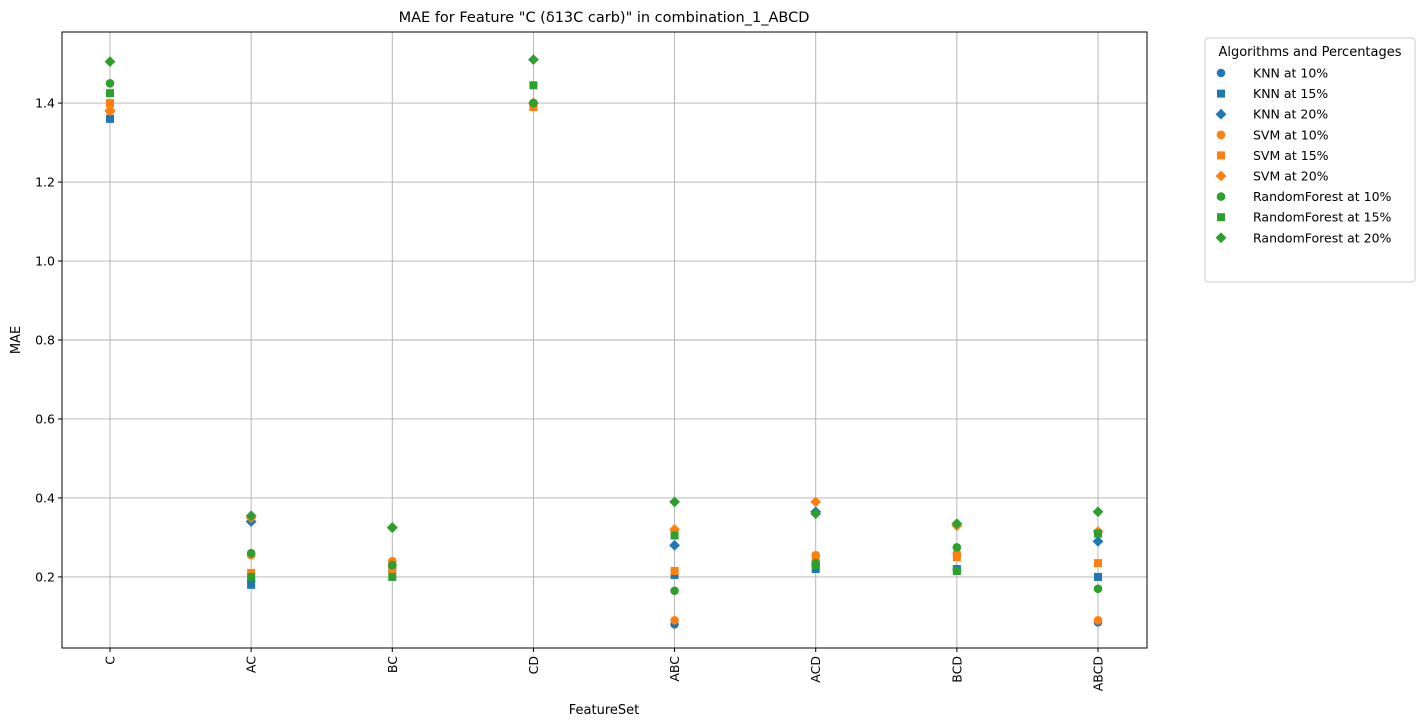 This screenshot has height=726, width=1424. I want to click on legend-entry-label: RandomForest at 10%, so click(1322, 196).